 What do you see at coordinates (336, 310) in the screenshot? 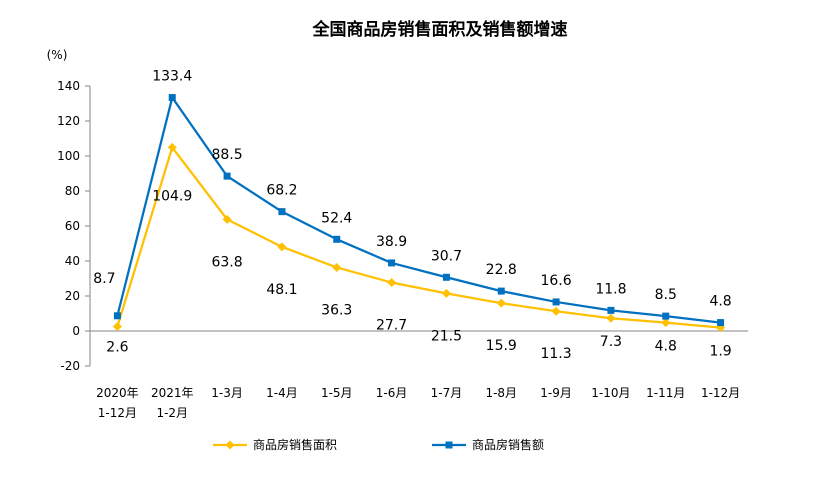
I see `data-label: 36.3` at bounding box center [336, 310].